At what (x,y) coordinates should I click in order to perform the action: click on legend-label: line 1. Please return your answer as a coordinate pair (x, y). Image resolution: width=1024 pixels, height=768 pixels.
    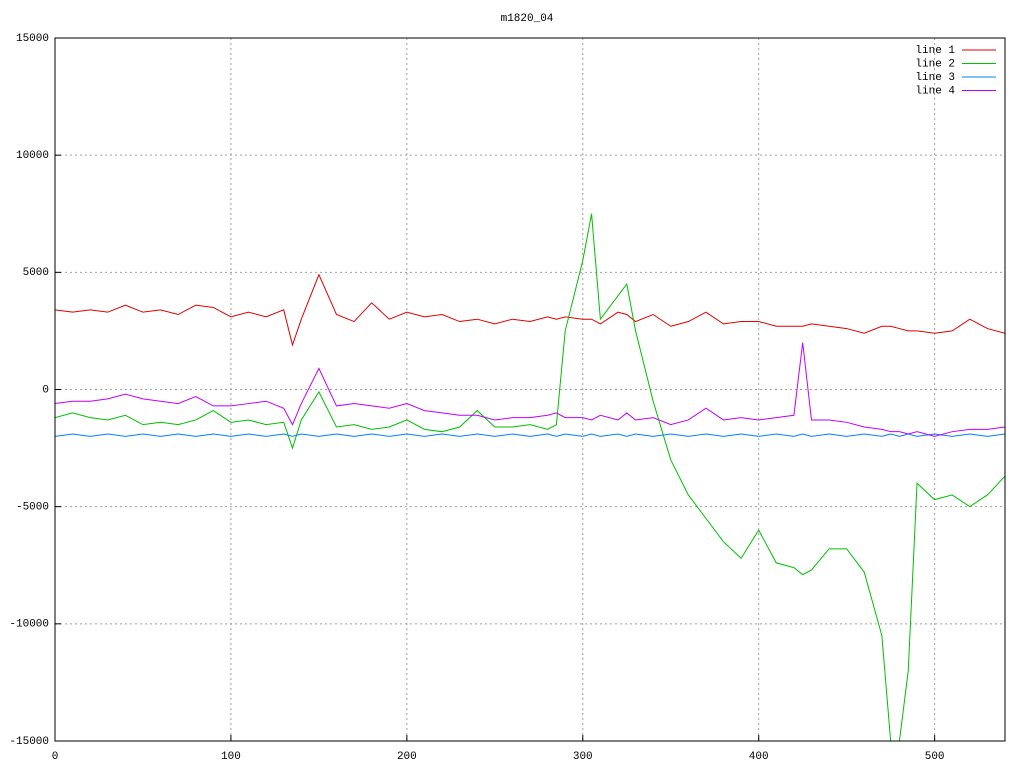
    Looking at the image, I should click on (935, 51).